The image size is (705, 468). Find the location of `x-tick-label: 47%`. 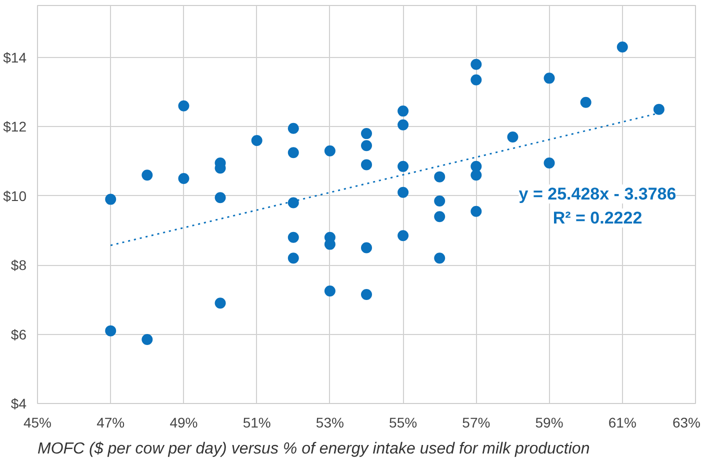

x-tick-label: 47% is located at coordinates (110, 422).